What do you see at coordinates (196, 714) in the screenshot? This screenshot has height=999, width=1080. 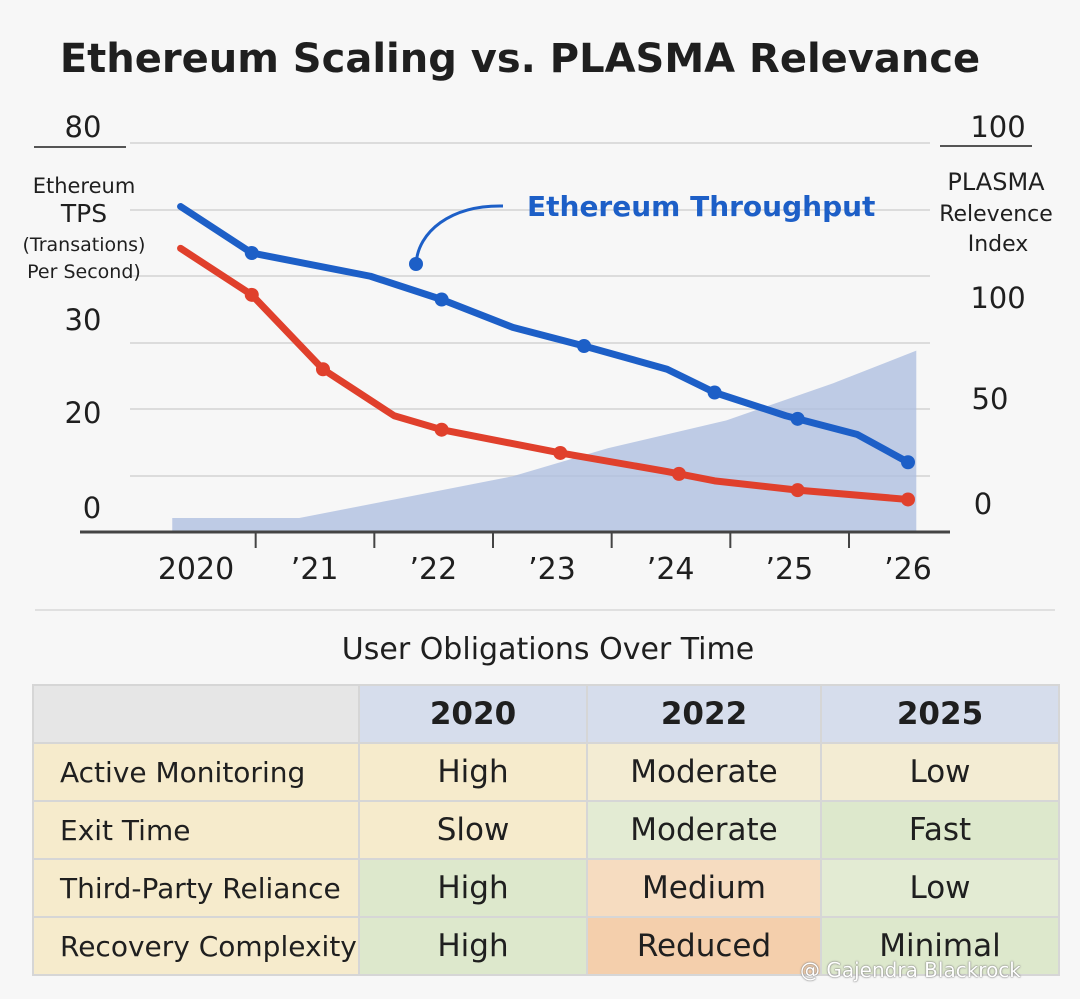 I see `table-header-corner` at bounding box center [196, 714].